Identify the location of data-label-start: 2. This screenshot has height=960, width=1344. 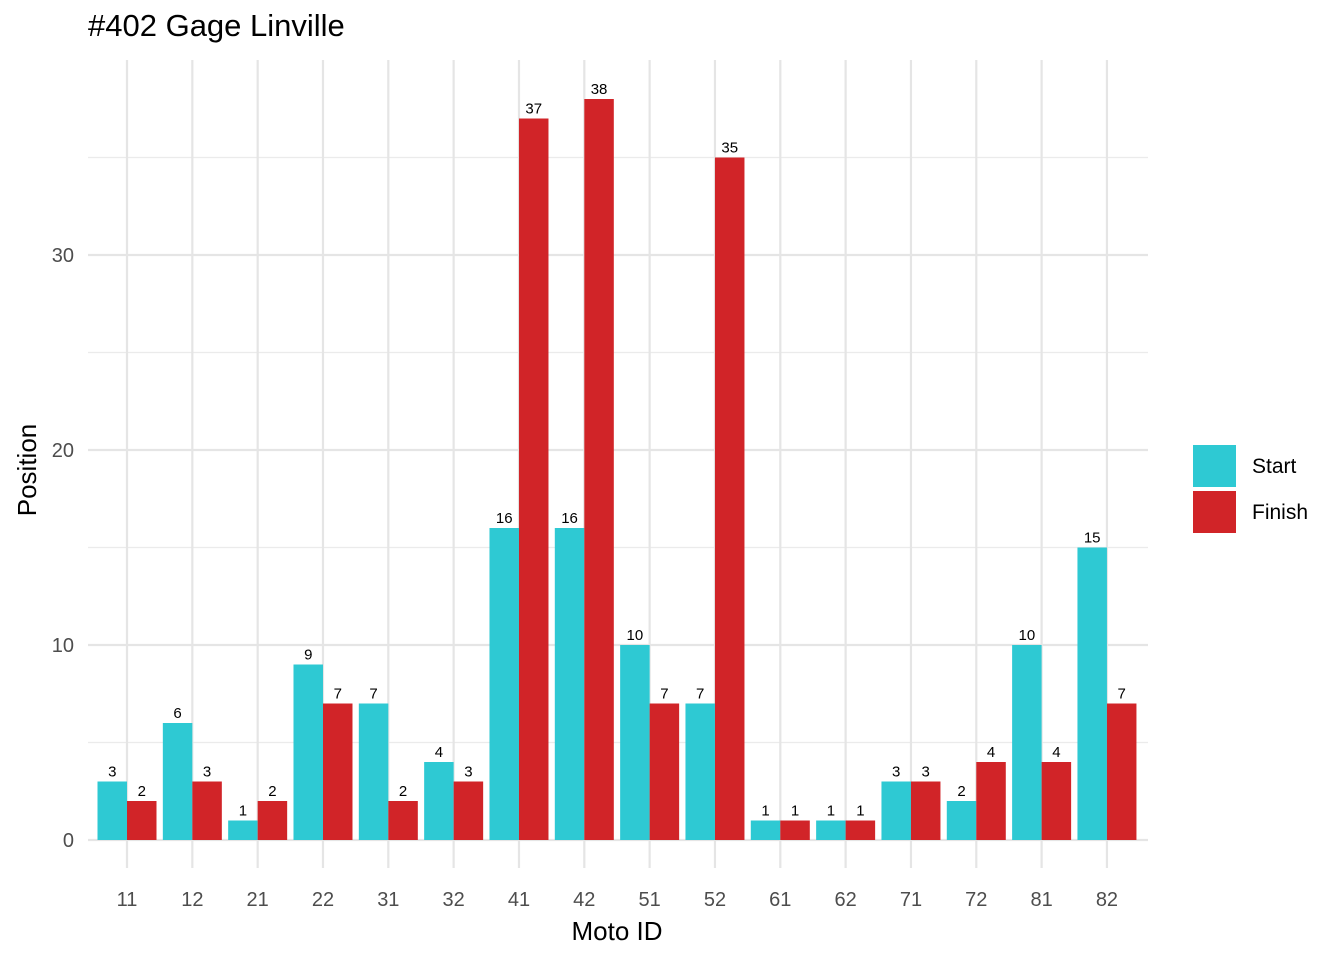
(961, 791).